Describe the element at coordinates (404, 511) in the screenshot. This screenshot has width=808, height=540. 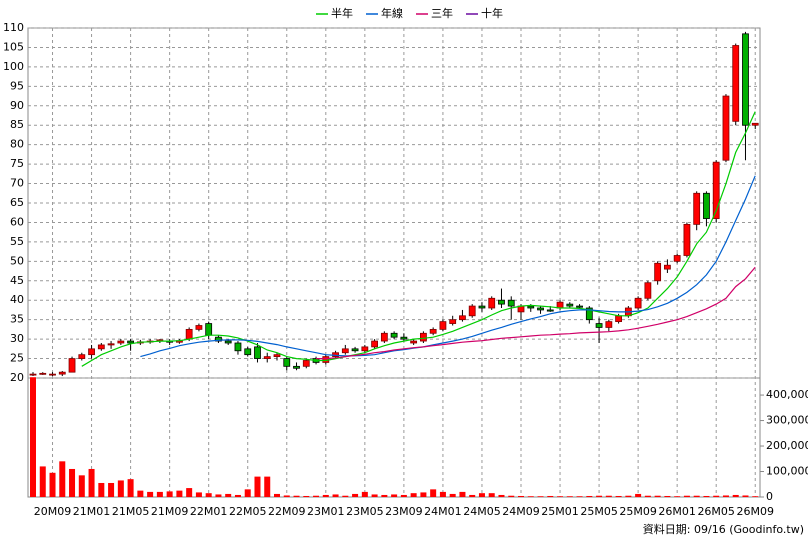
I see `x-tick-label: 23M09` at that location.